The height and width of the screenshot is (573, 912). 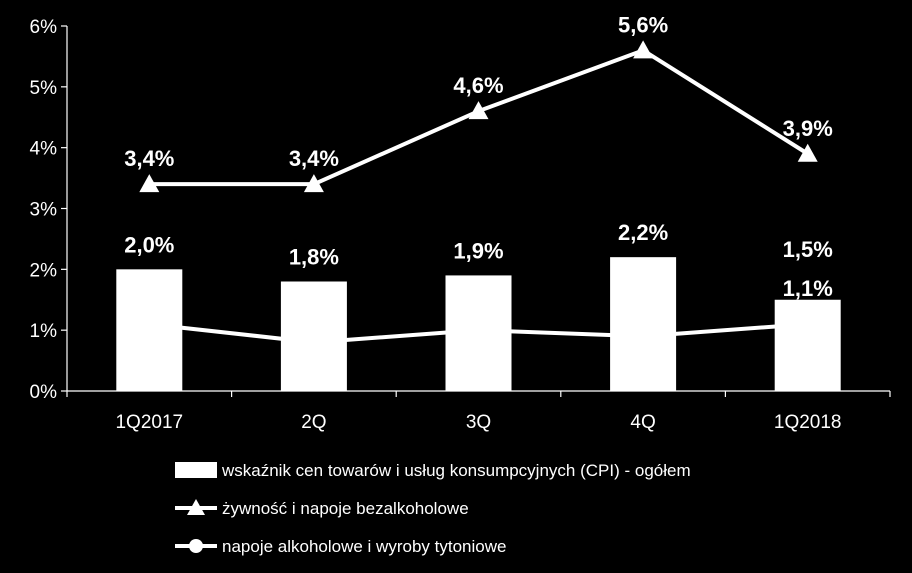 What do you see at coordinates (44, 88) in the screenshot?
I see `y-tick-label: 5%` at bounding box center [44, 88].